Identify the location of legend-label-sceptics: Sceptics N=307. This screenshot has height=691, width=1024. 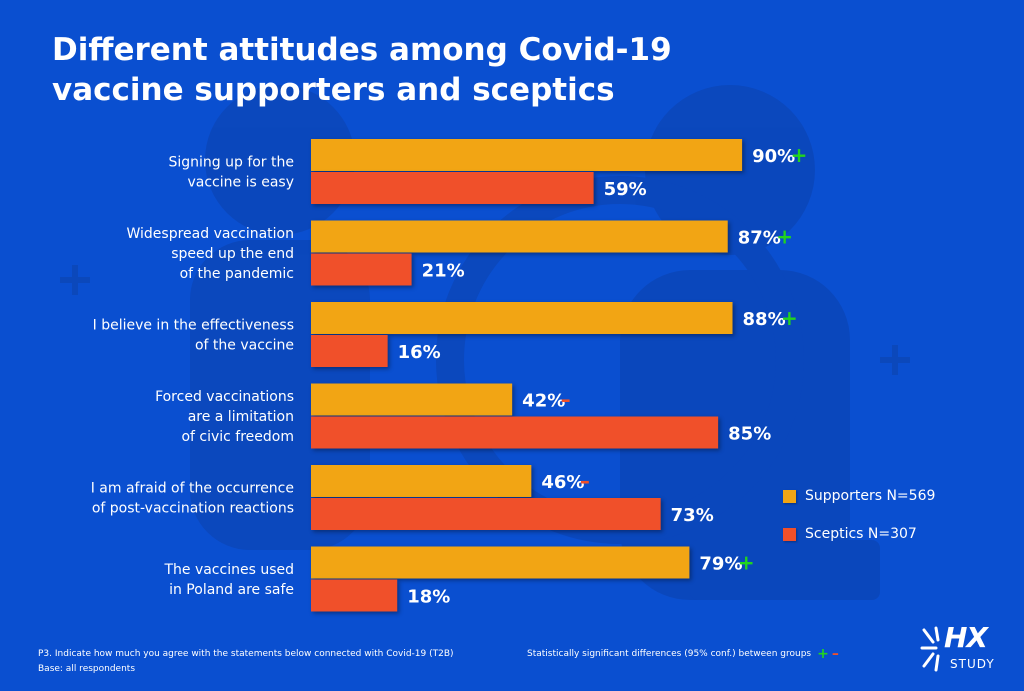
(861, 534).